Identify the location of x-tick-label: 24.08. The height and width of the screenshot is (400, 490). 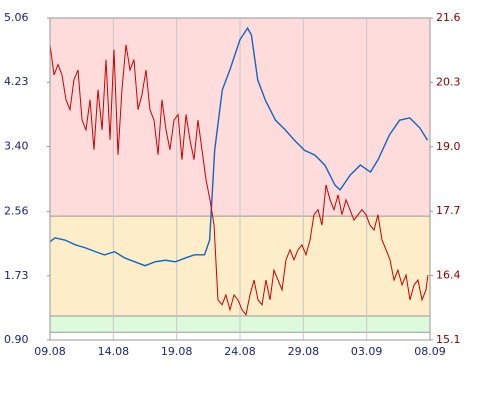
(240, 351).